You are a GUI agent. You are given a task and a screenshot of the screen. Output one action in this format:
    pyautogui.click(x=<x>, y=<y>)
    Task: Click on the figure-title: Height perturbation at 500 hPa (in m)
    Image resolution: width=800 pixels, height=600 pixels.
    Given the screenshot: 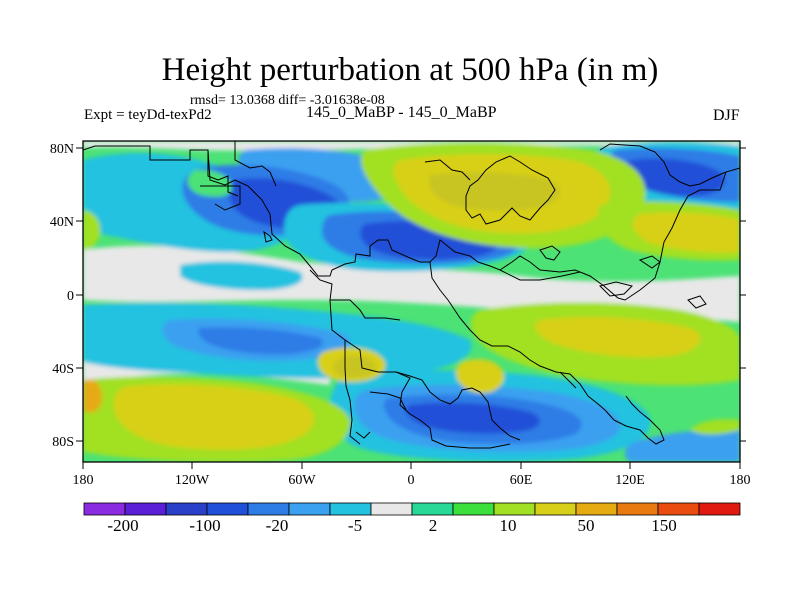 What is the action you would take?
    pyautogui.click(x=410, y=70)
    